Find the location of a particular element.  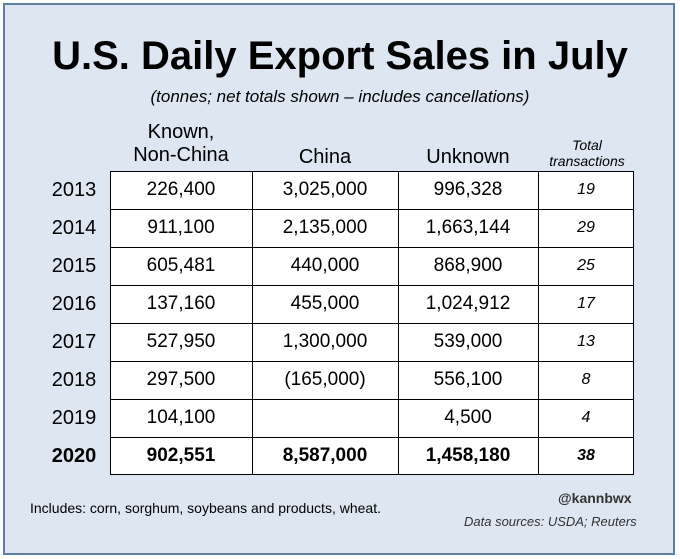

table-cell-total: 8 is located at coordinates (586, 379).